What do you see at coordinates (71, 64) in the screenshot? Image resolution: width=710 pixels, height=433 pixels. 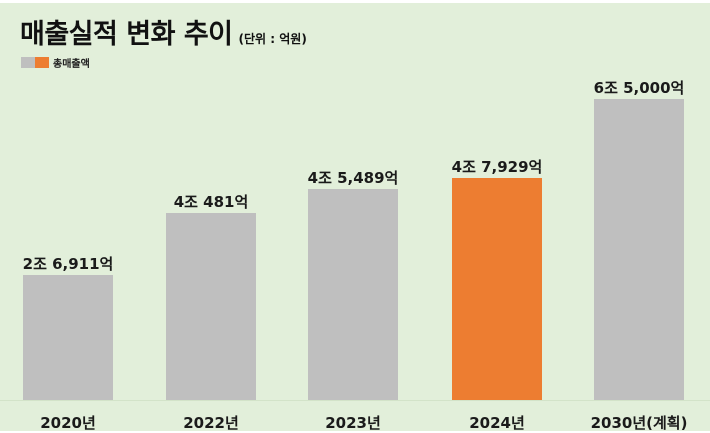 I see `legend-label: 총매출액` at bounding box center [71, 64].